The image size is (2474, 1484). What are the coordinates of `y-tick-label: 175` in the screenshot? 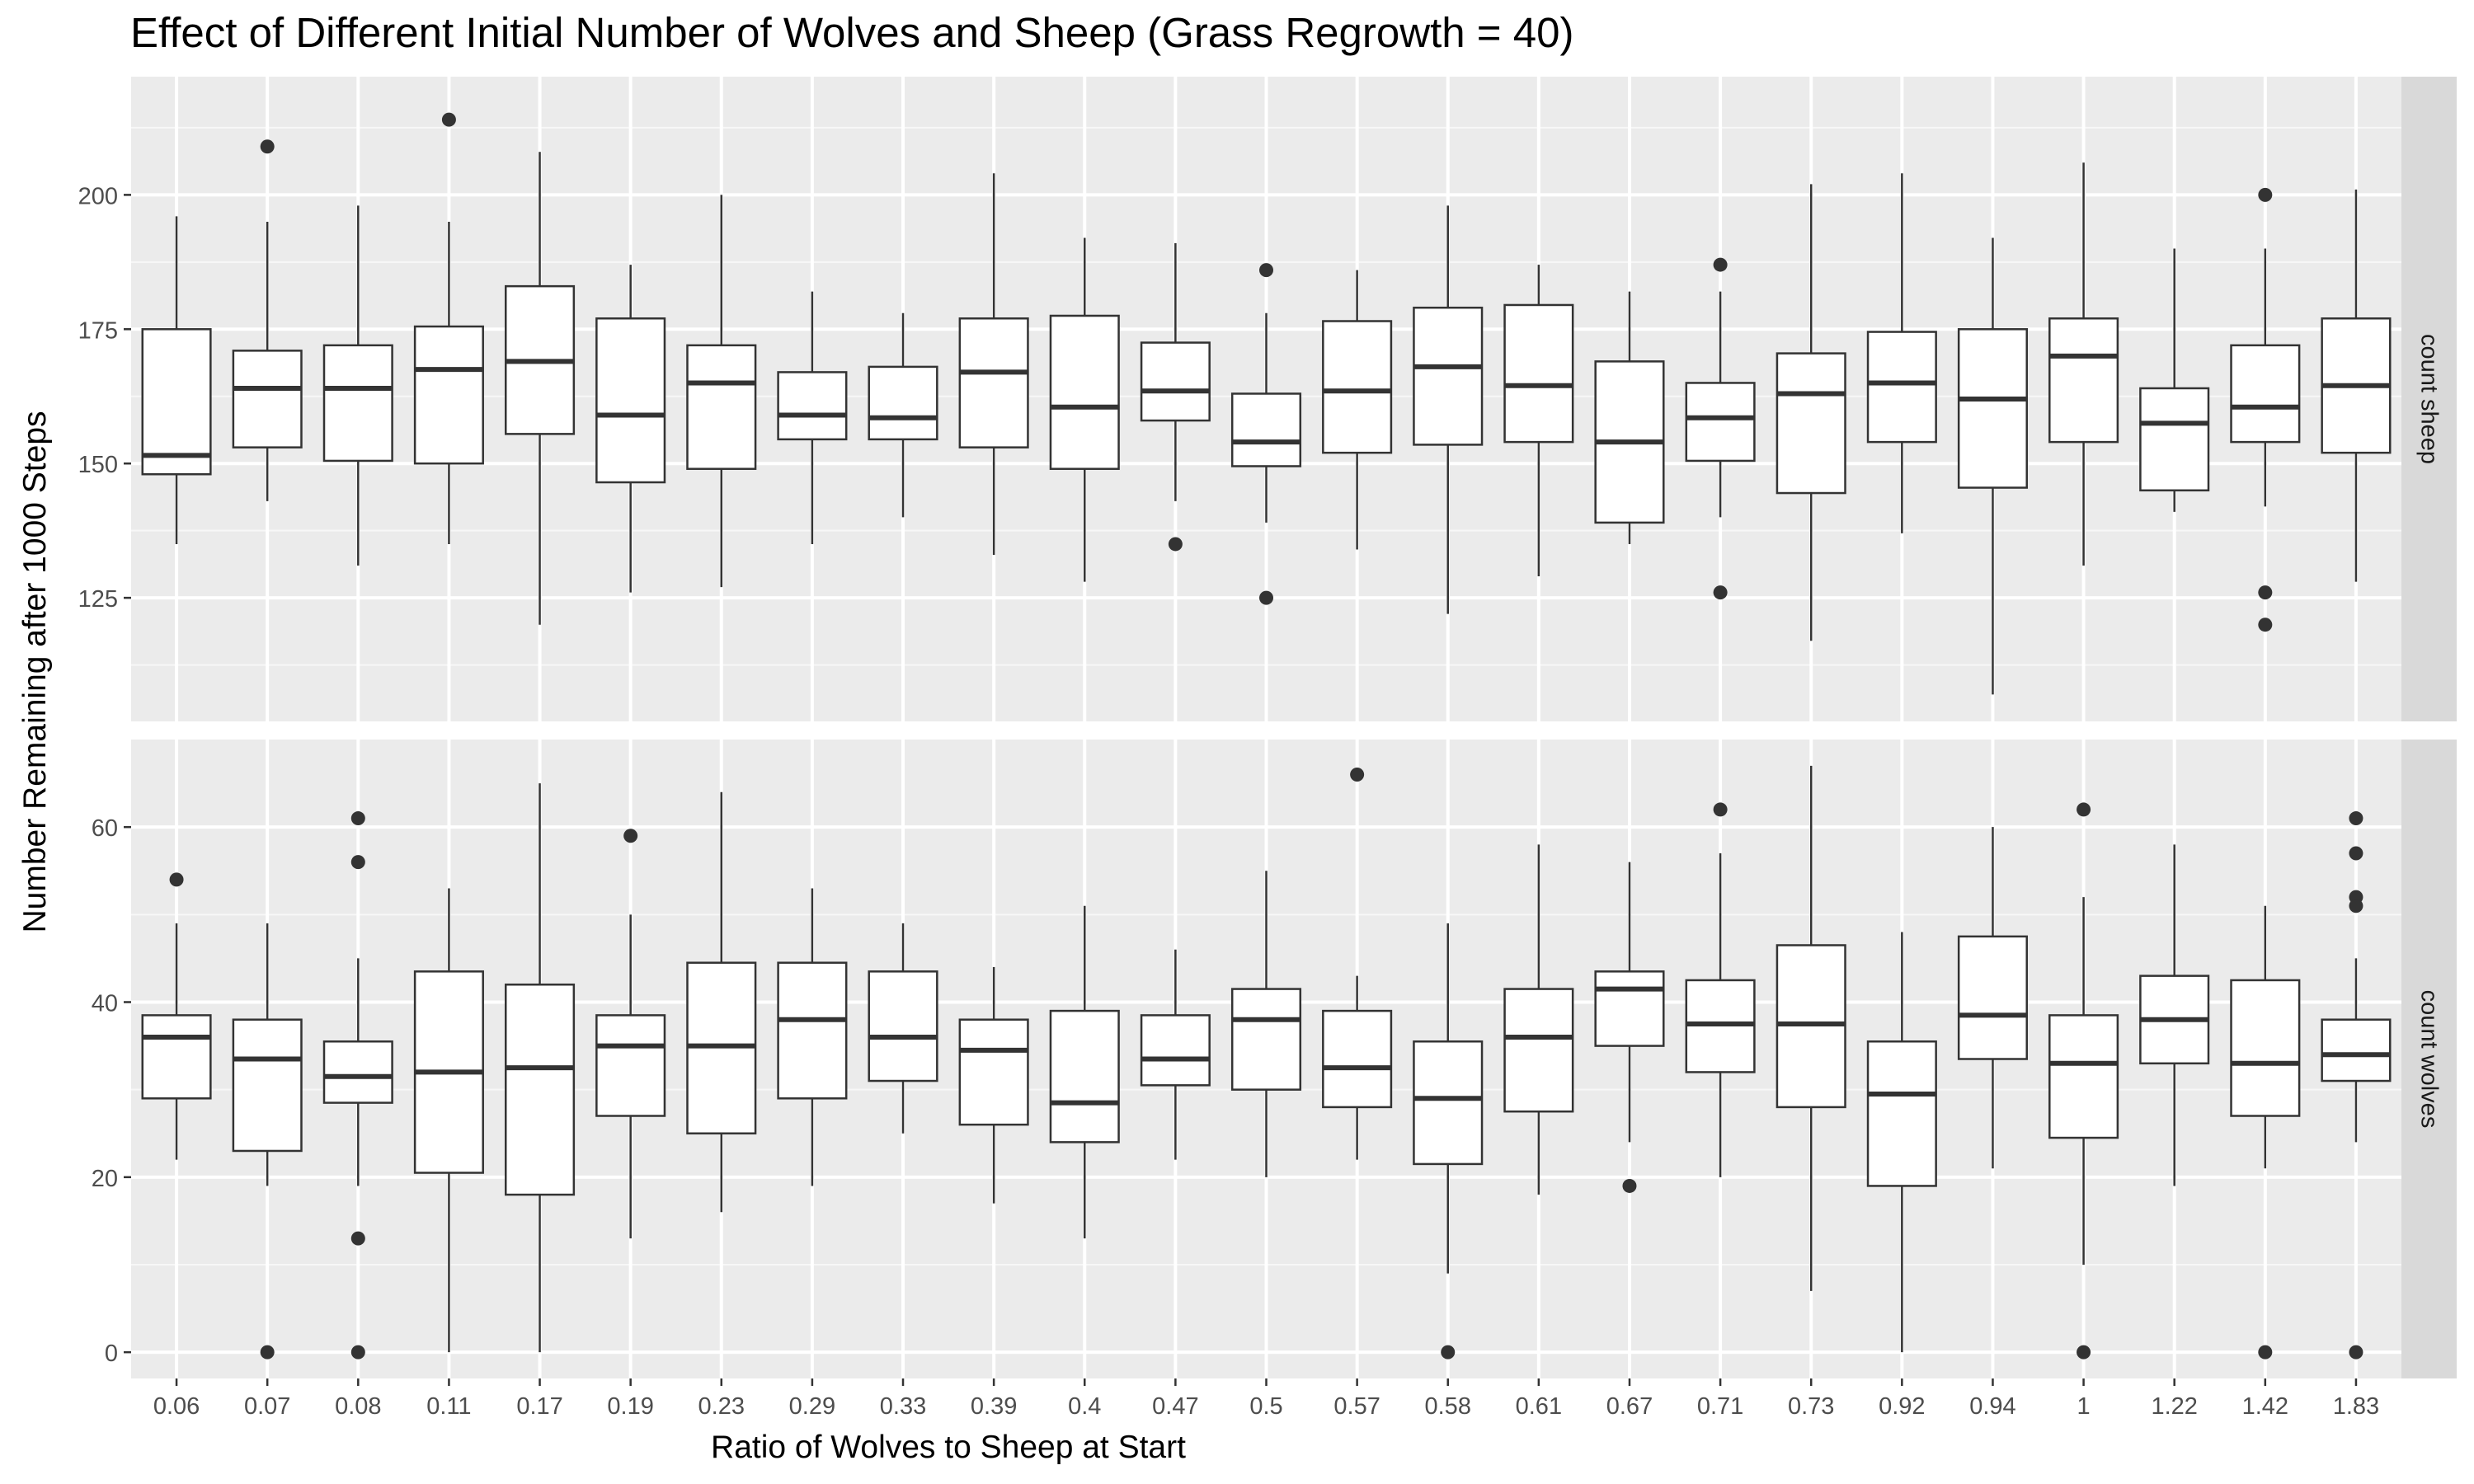 It's located at (98, 330).